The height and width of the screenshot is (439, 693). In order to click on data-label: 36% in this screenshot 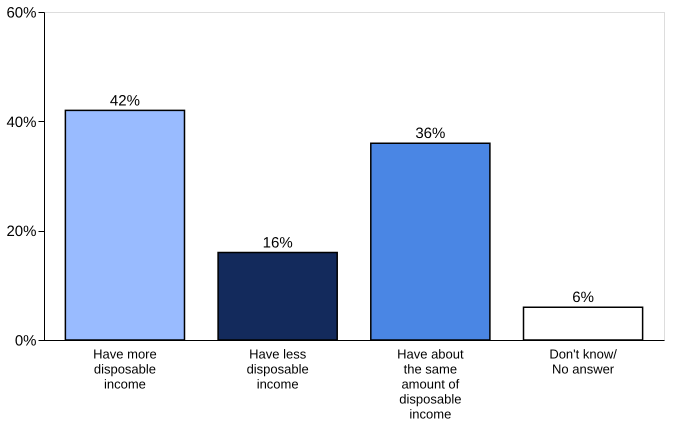, I will do `click(430, 133)`.